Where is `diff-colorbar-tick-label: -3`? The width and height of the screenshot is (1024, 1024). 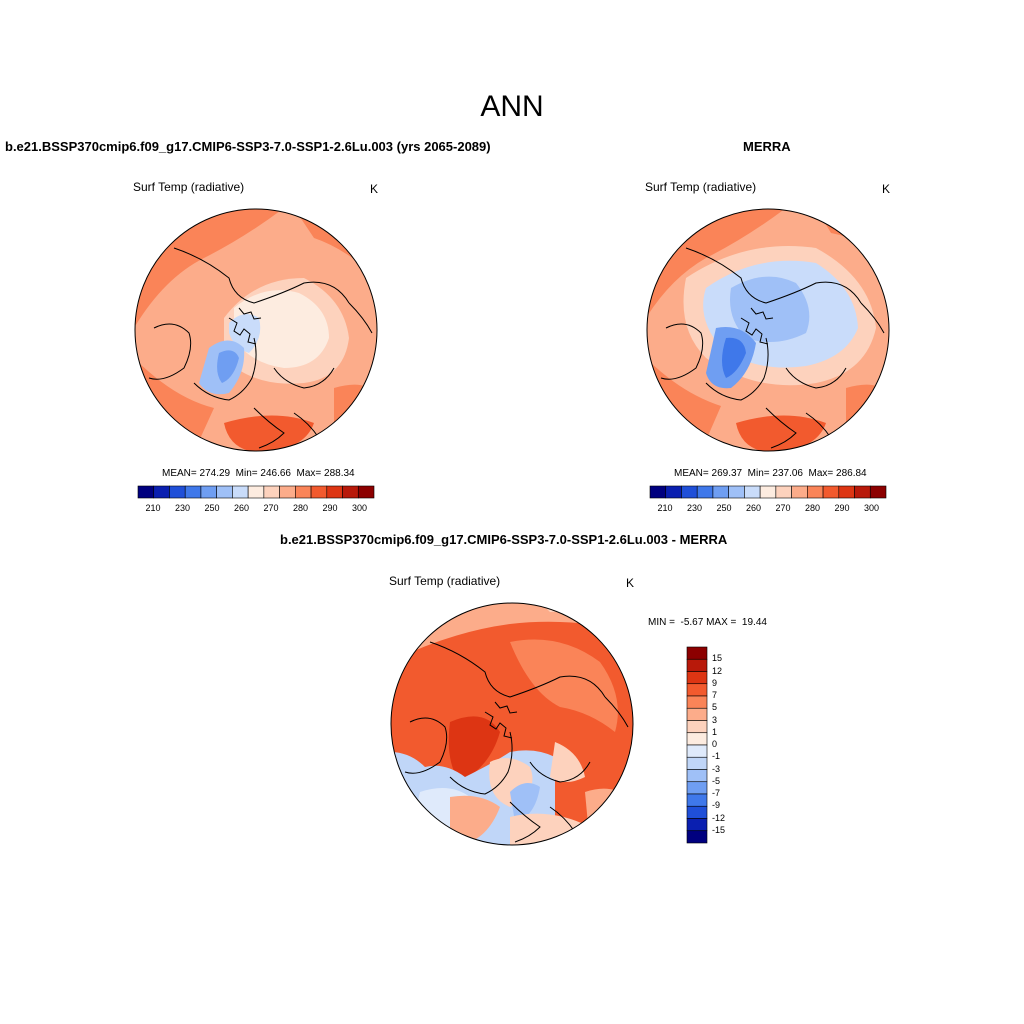
diff-colorbar-tick-label: -3 is located at coordinates (716, 768).